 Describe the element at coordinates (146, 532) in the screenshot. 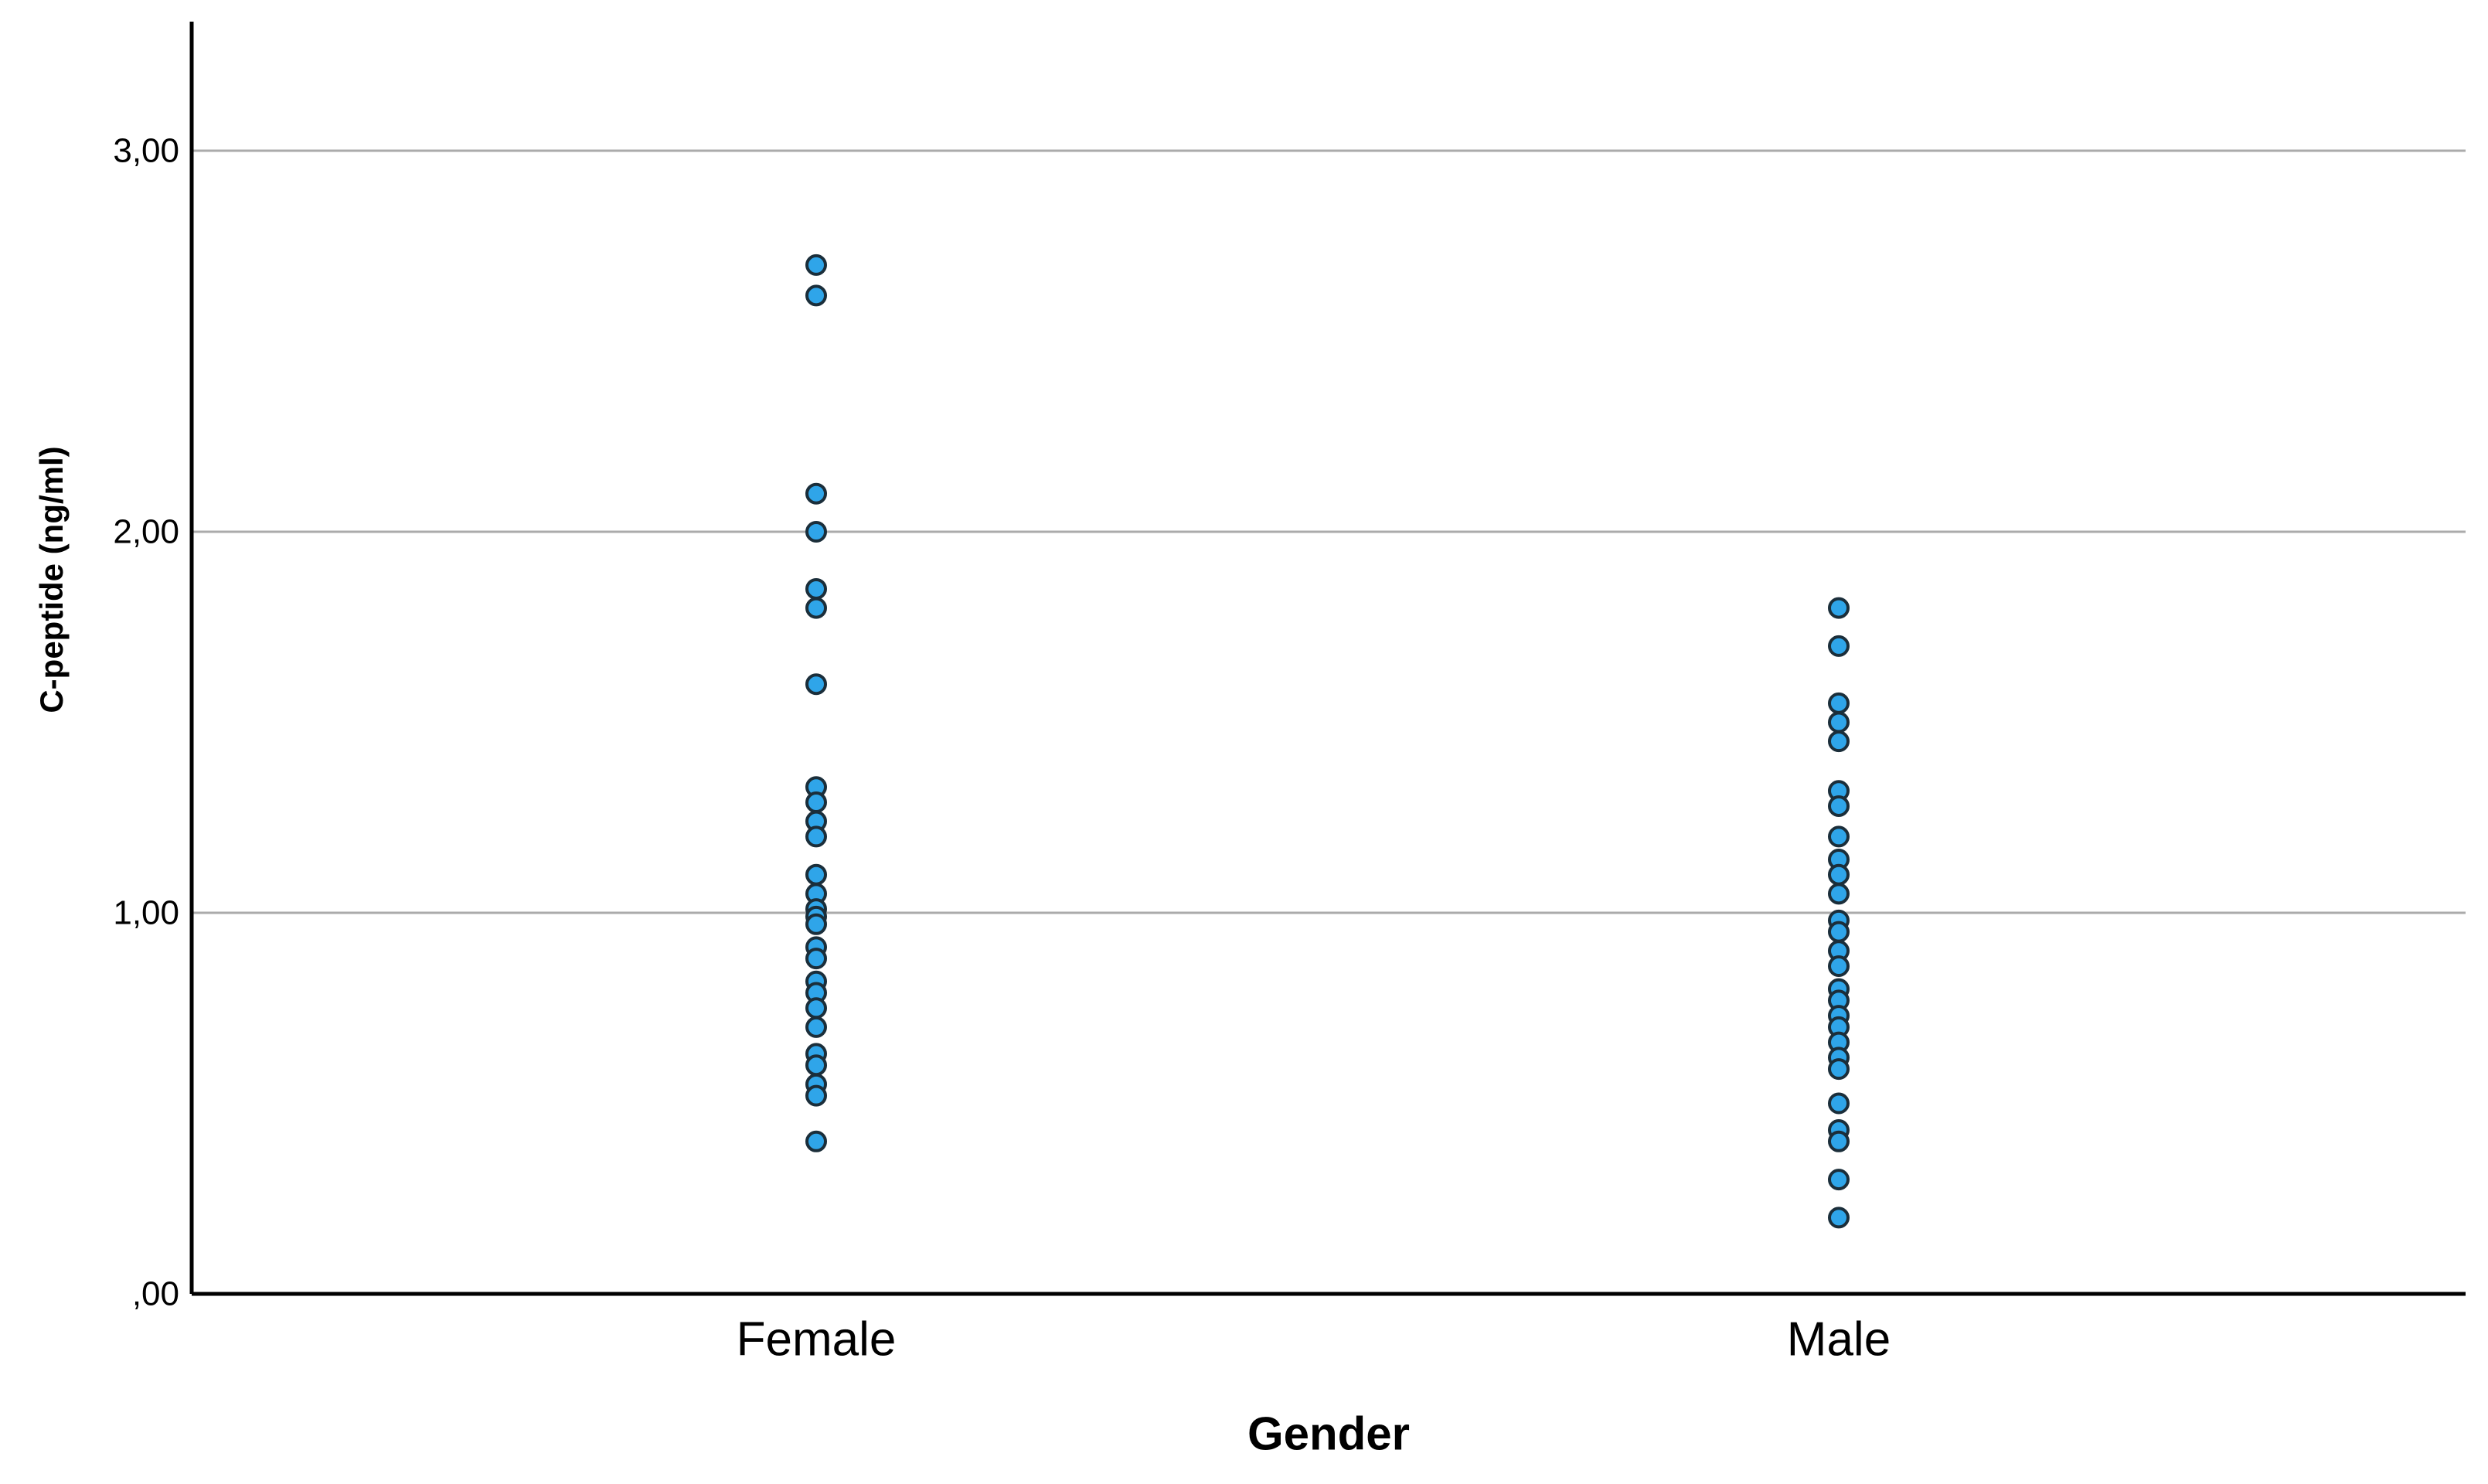

I see `y-tick-label: 2,00` at that location.